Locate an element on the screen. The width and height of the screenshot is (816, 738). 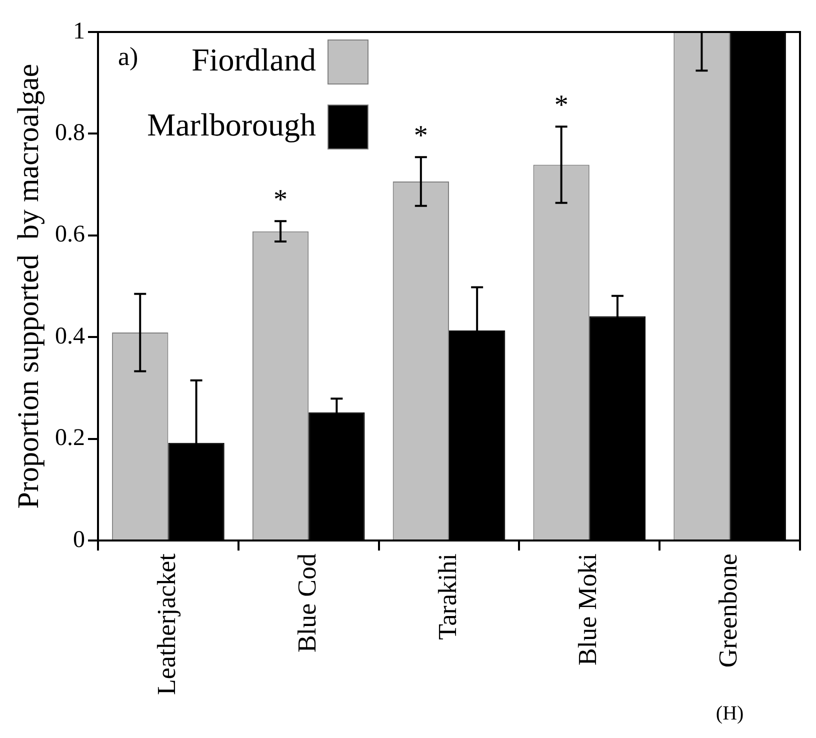
y-axis-title: Proportion supported by macroalgae is located at coordinates (28, 286).